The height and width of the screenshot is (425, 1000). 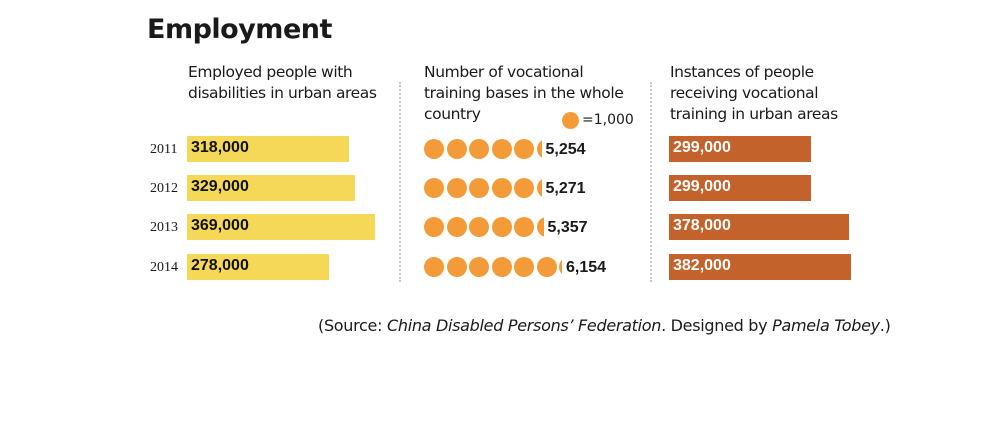 What do you see at coordinates (740, 188) in the screenshot?
I see `training-instances-bar-2012: 299,000` at bounding box center [740, 188].